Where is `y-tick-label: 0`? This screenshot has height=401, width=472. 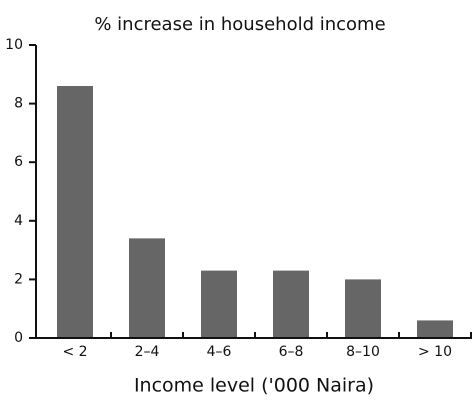 y-tick-label: 0 is located at coordinates (18, 338).